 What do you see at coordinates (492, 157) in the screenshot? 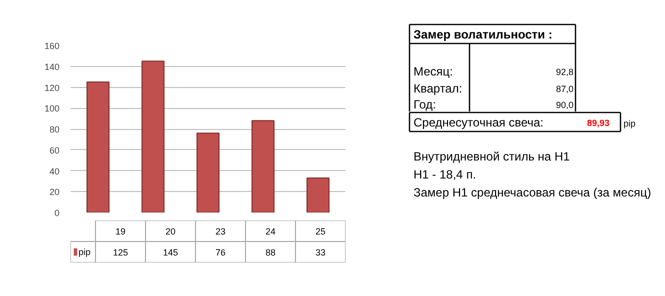
I see `text: Внутридневной стиль на H1` at bounding box center [492, 157].